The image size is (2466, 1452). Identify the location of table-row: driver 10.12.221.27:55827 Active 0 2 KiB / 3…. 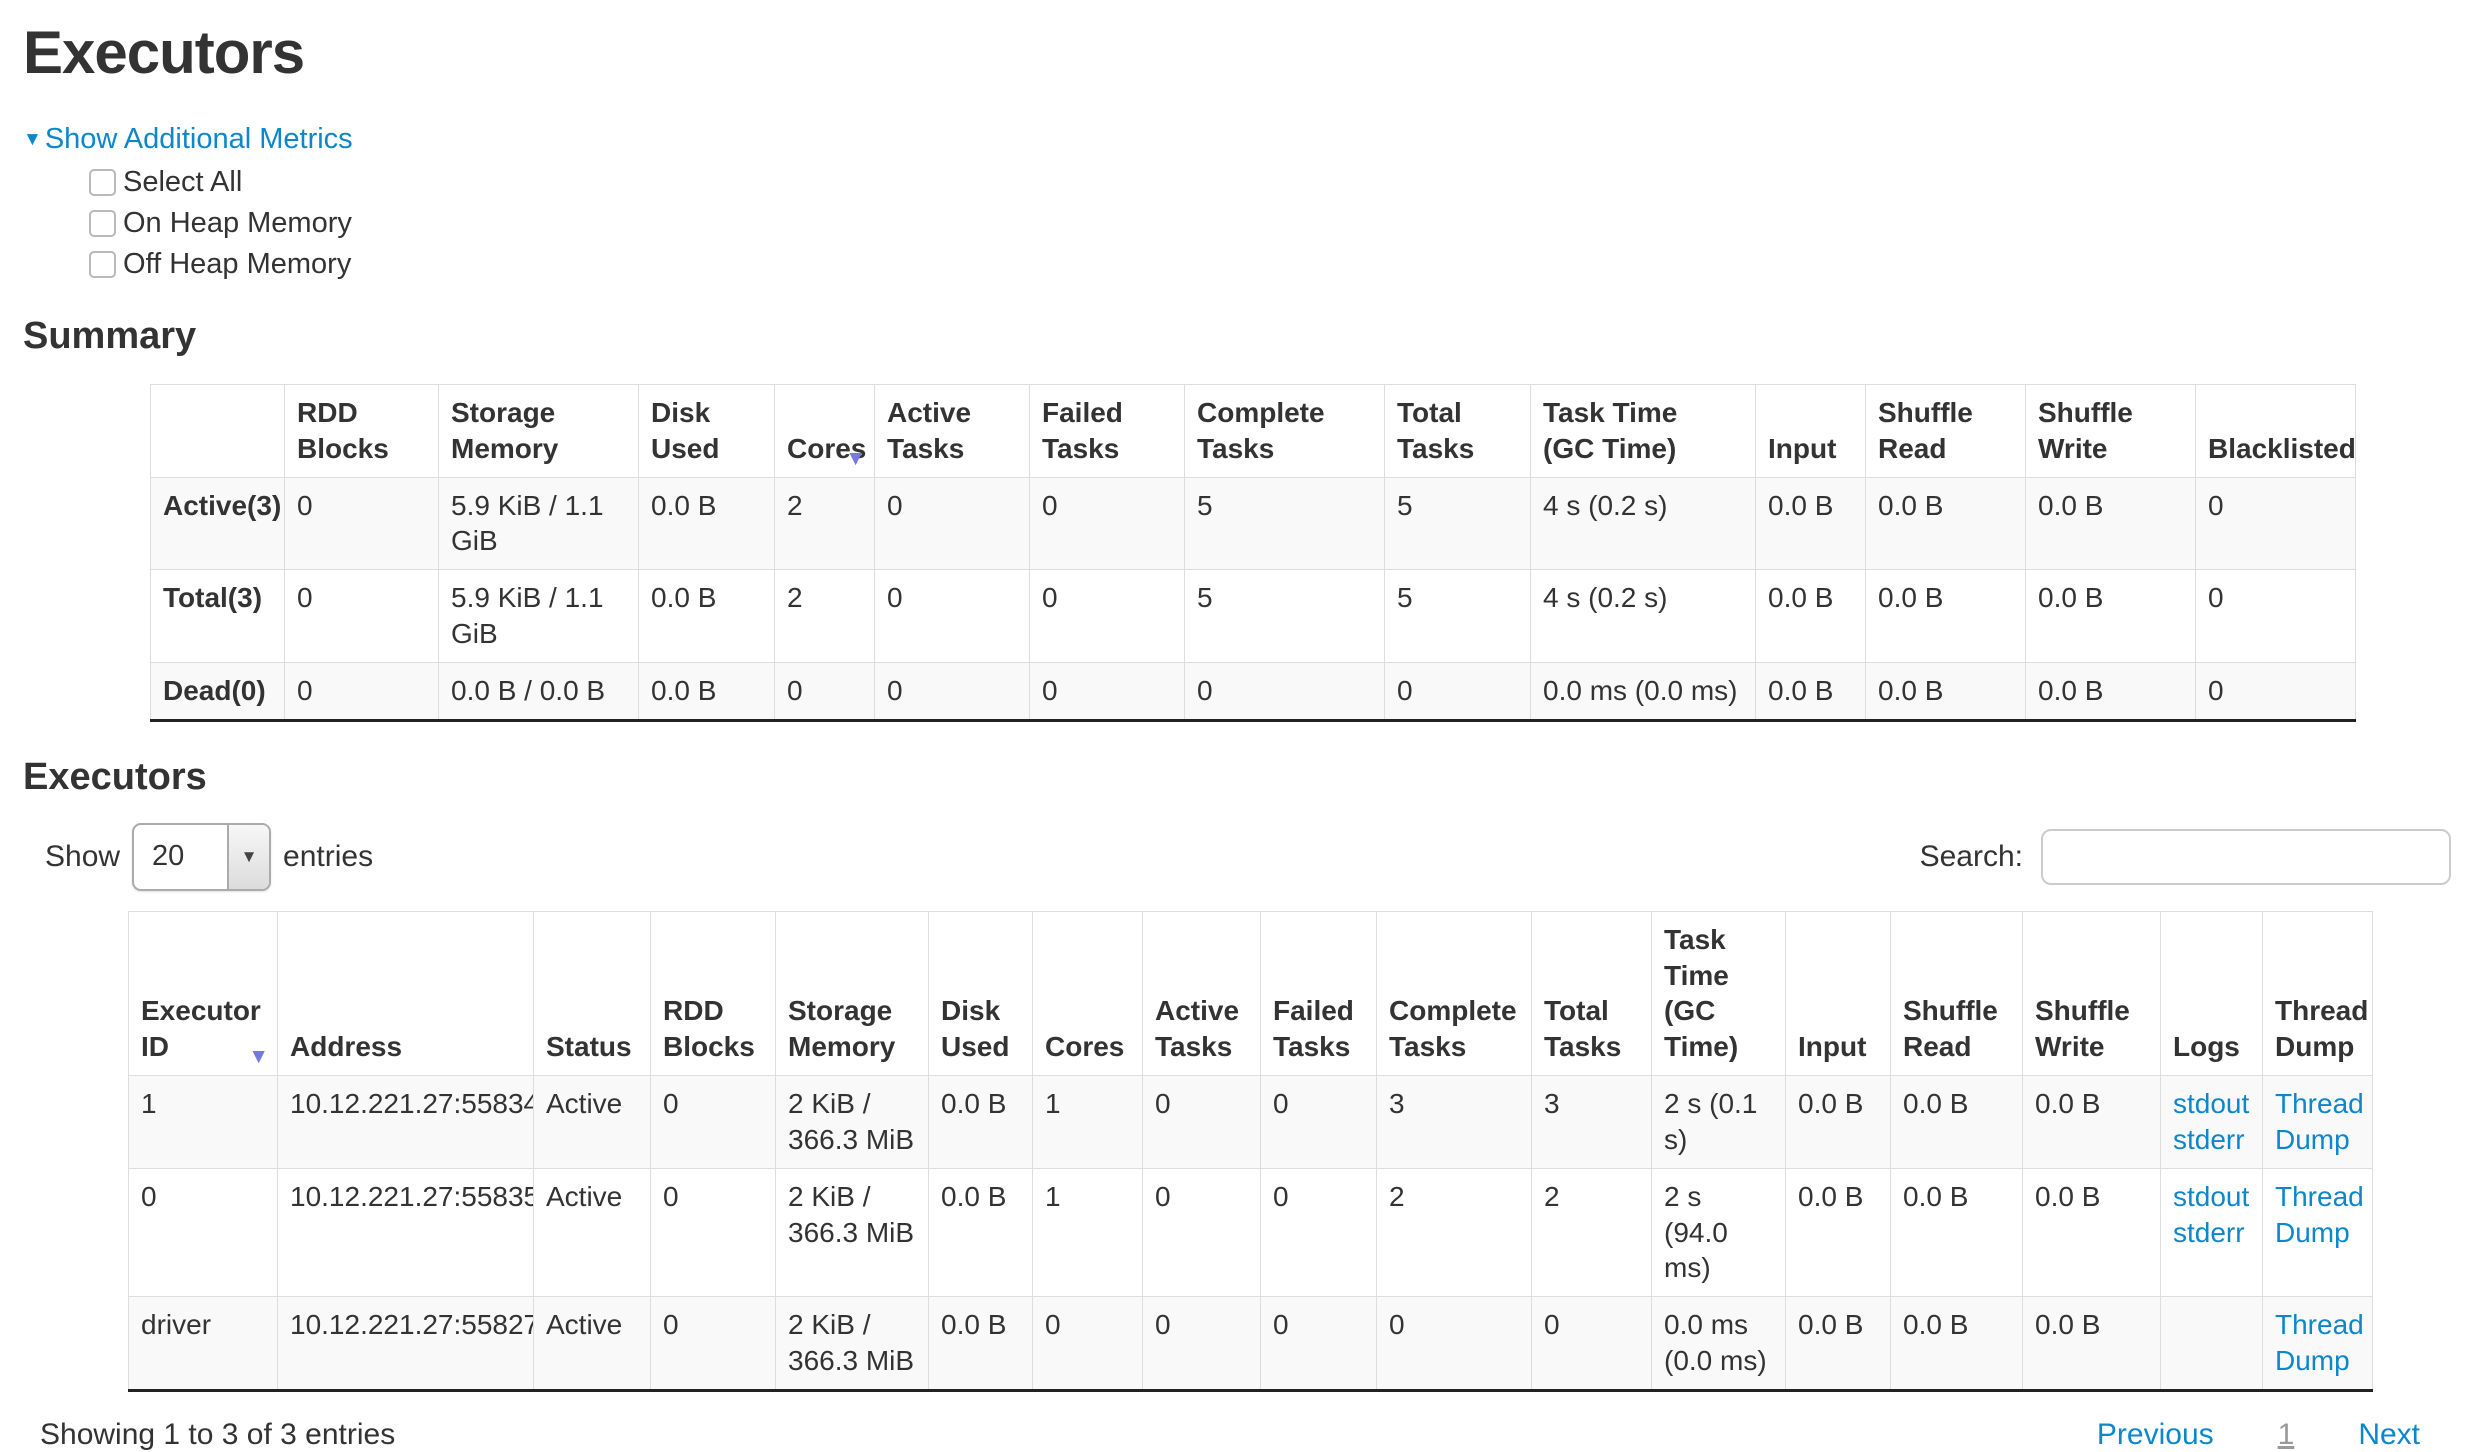
(1250, 1343).